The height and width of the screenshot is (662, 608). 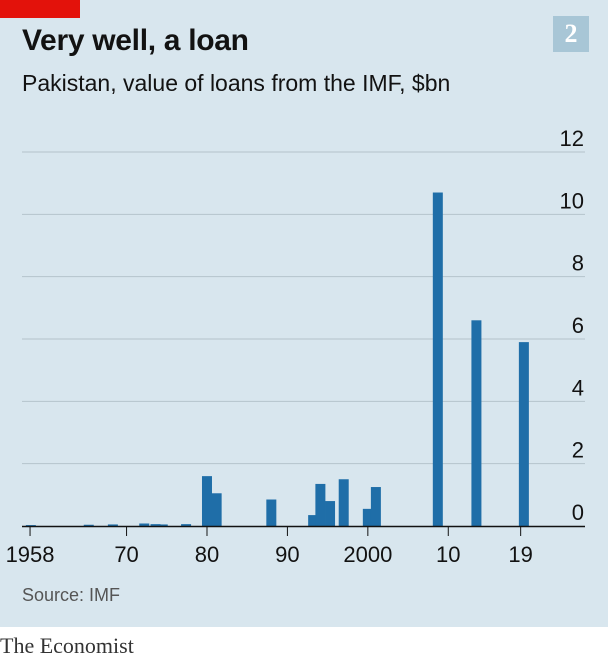 I want to click on bar-1973, so click(x=155, y=525).